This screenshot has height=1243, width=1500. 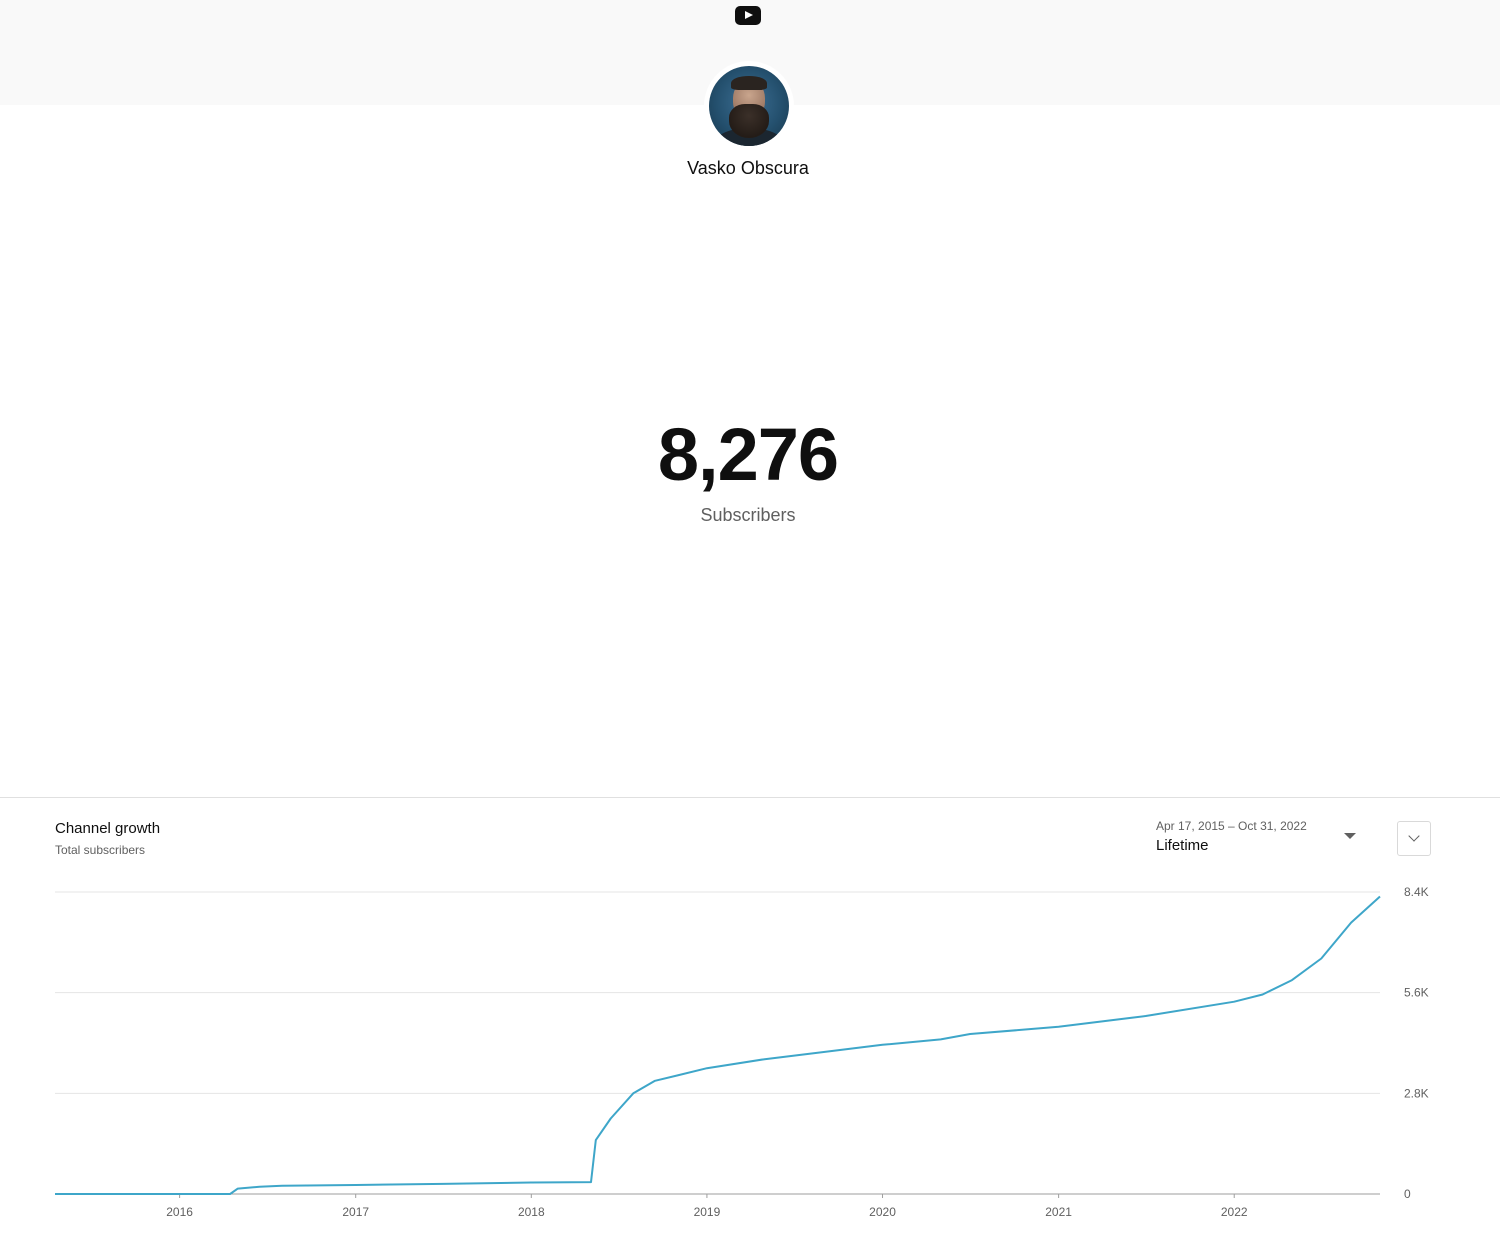 I want to click on date-range-dates: Apr 17, 2015 – Oct 31, 2022, so click(x=1231, y=826).